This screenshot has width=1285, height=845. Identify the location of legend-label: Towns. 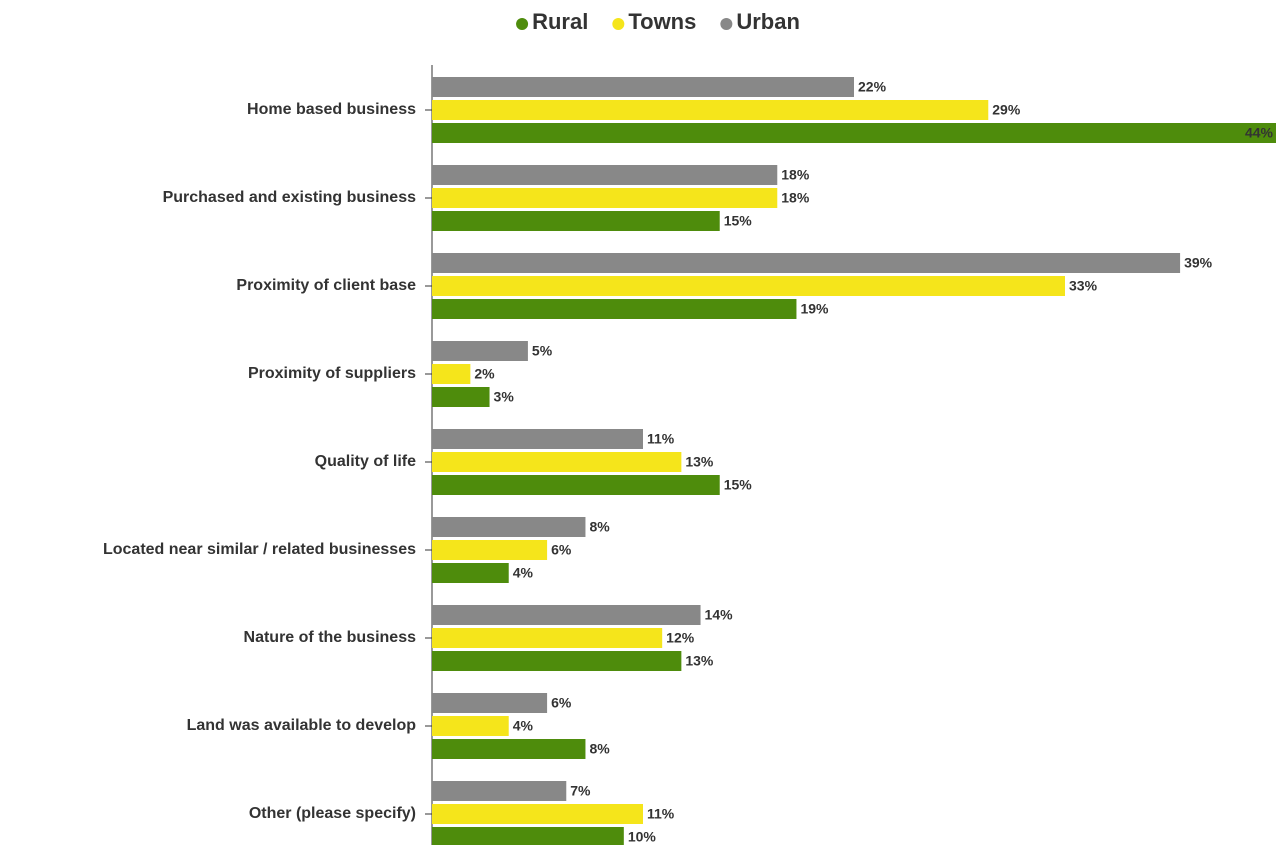
(662, 21).